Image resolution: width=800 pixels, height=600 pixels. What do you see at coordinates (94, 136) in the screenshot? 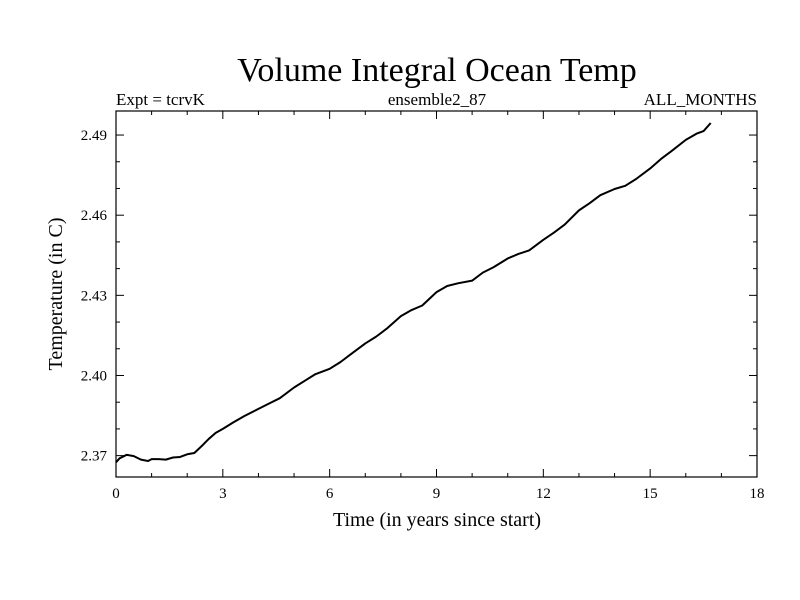
I see `y-tick-label: 2.49` at bounding box center [94, 136].